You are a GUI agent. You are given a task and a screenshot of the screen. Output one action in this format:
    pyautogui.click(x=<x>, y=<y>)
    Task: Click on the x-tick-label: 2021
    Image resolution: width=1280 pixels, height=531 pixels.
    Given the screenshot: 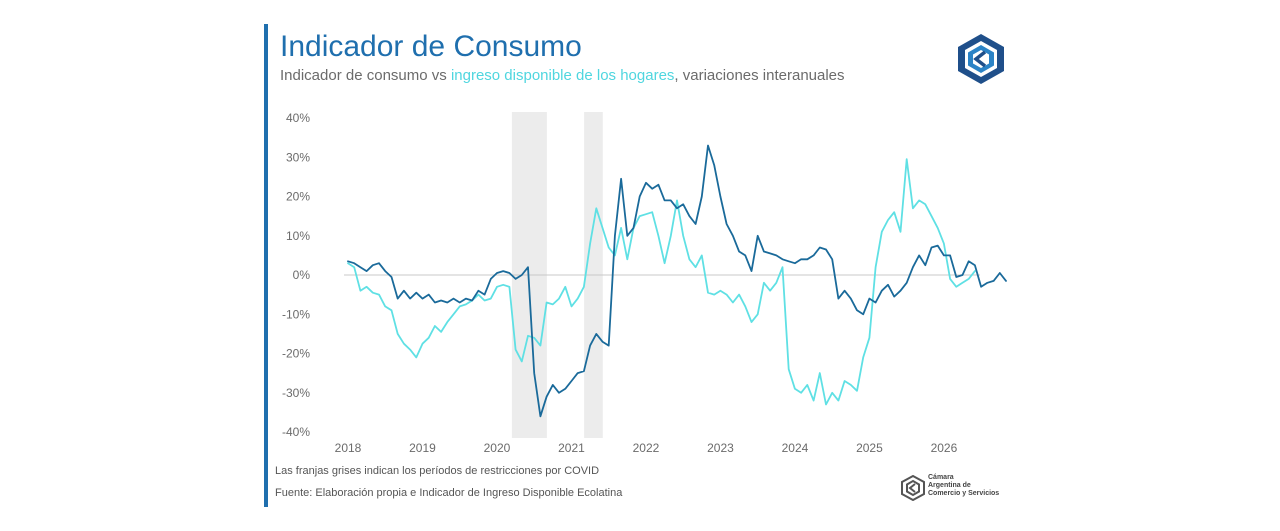 What is the action you would take?
    pyautogui.click(x=571, y=448)
    